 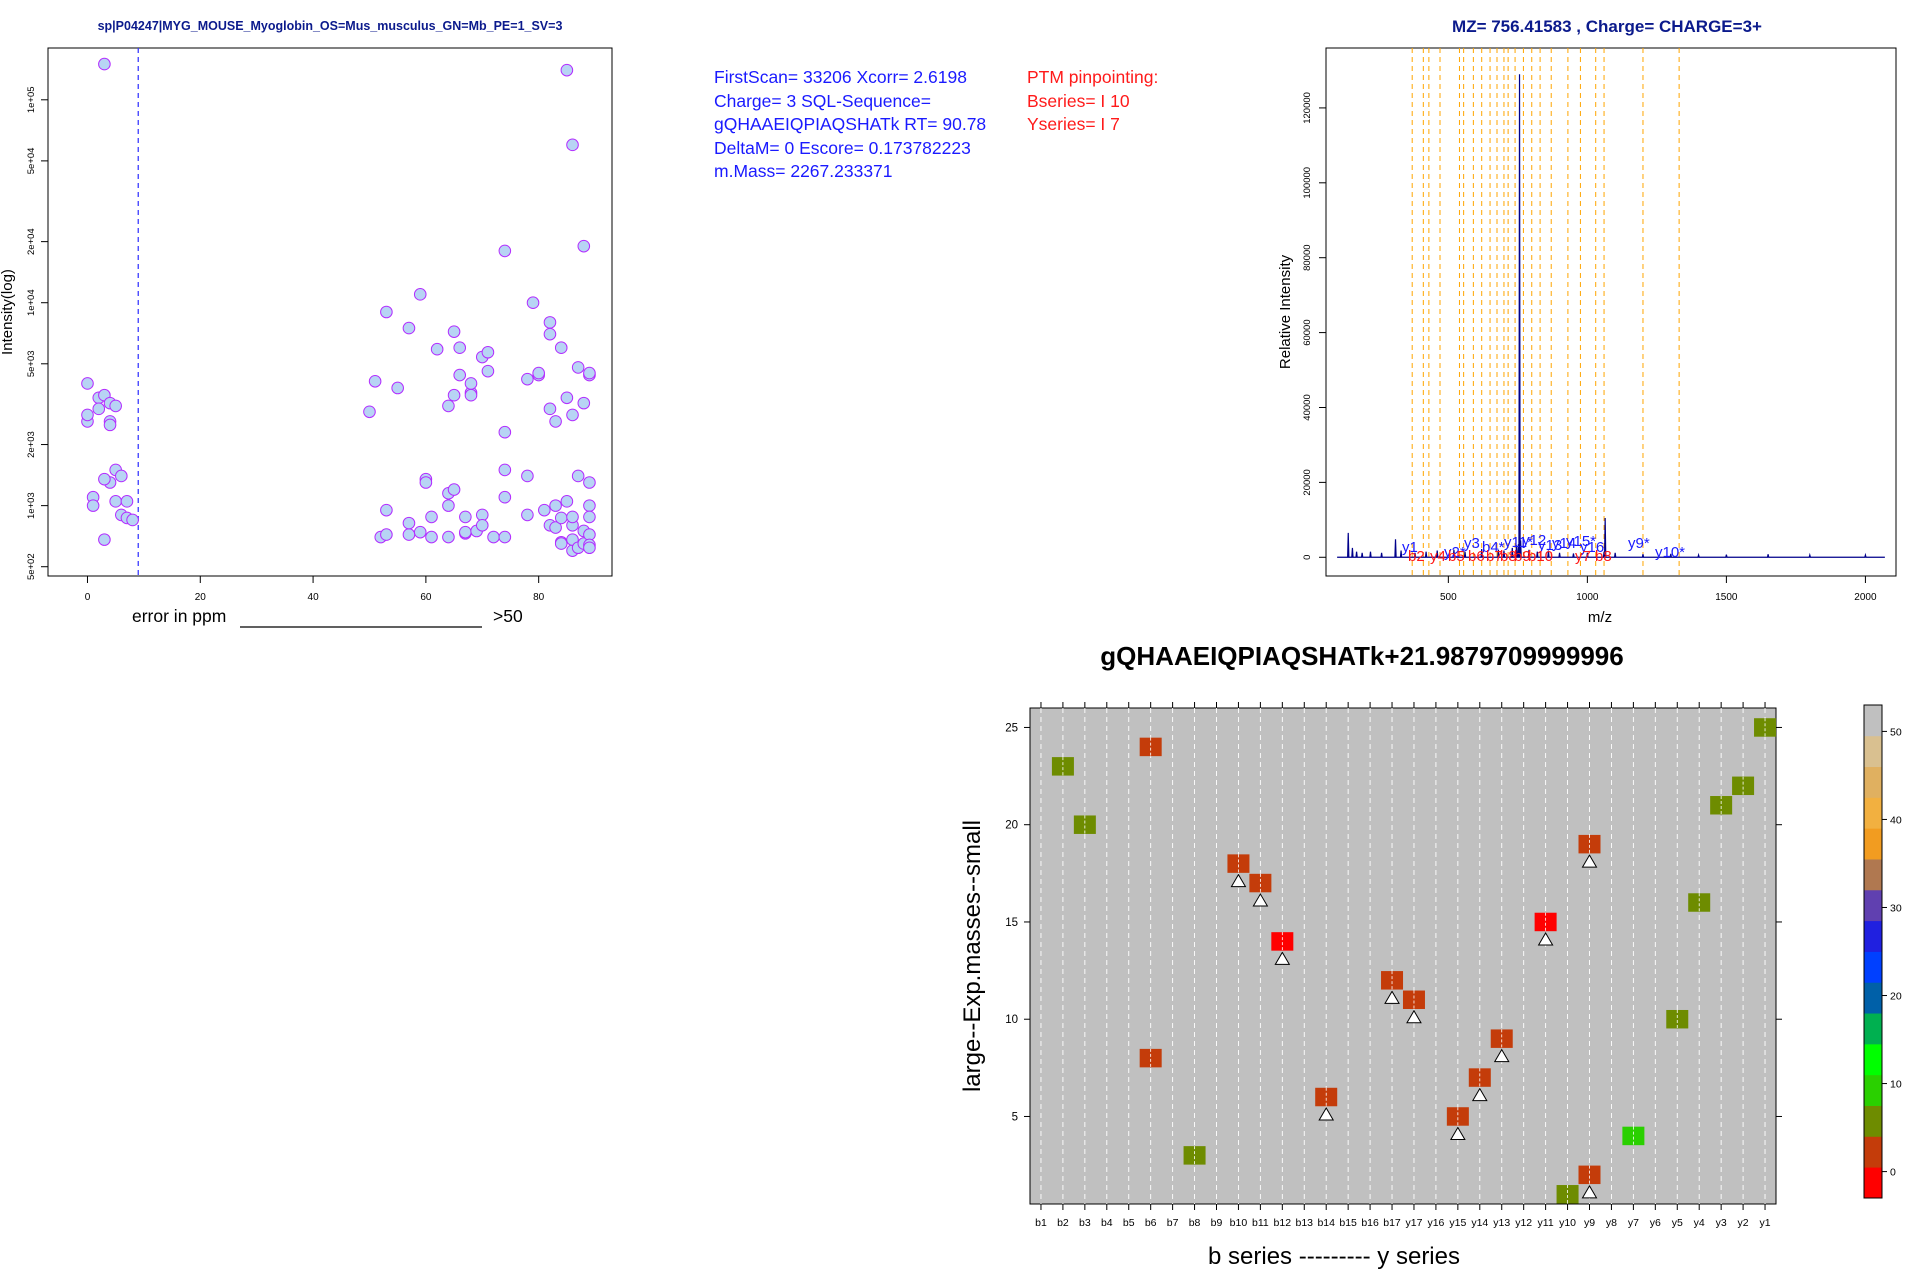 What do you see at coordinates (1670, 552) in the screenshot?
I see `fragment-label: y10*` at bounding box center [1670, 552].